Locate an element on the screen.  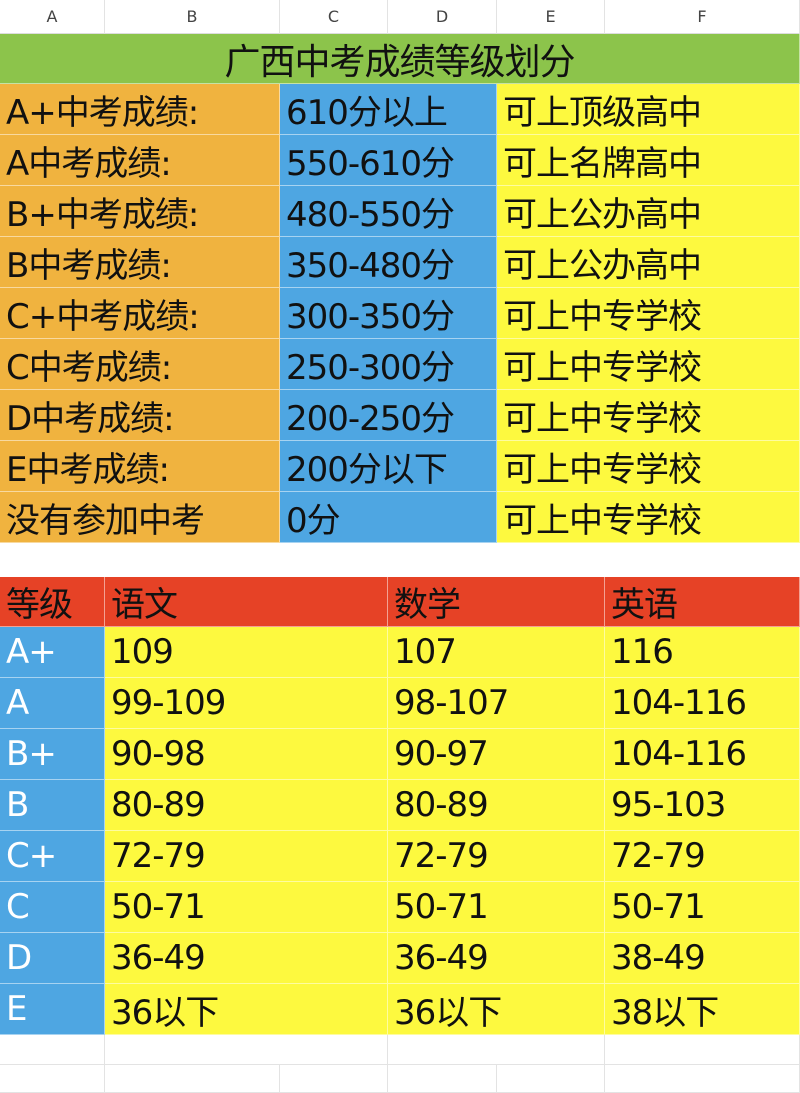
level-label-cell: 没有参加中考 is located at coordinates (140, 517).